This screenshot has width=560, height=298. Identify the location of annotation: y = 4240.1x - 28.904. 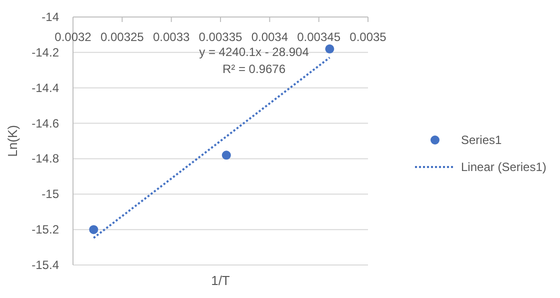
(254, 52).